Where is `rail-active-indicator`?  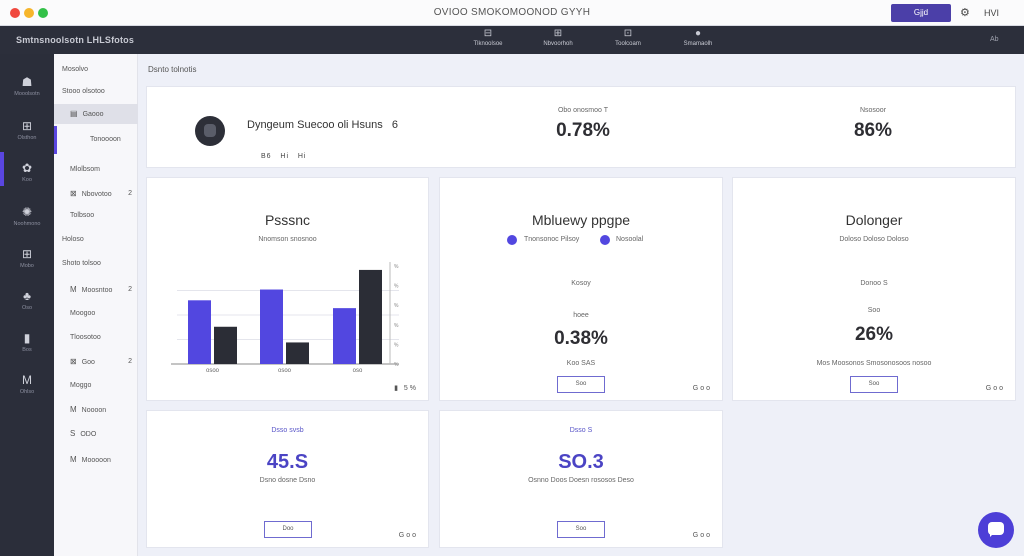 rail-active-indicator is located at coordinates (2, 169).